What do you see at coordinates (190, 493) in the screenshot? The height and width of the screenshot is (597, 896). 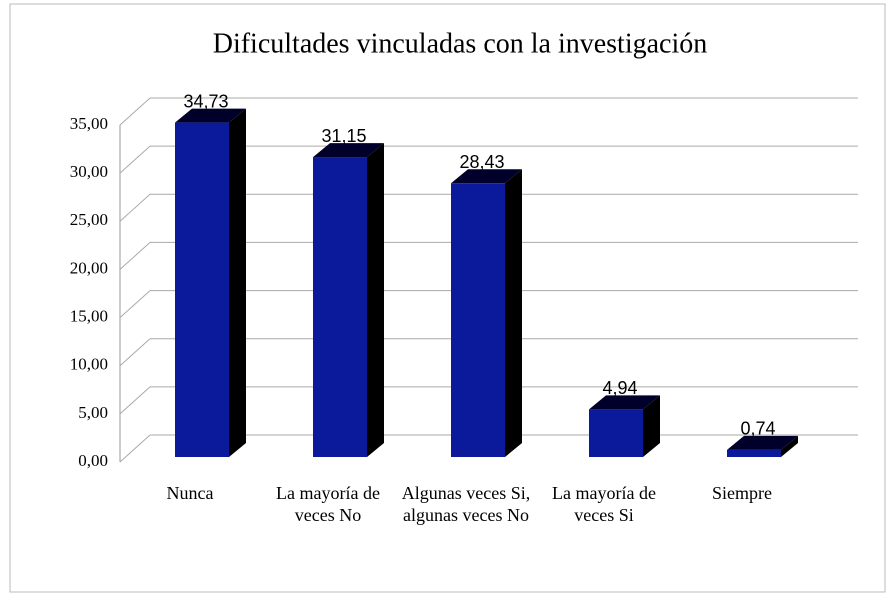 I see `x-tick-label: Nunca` at bounding box center [190, 493].